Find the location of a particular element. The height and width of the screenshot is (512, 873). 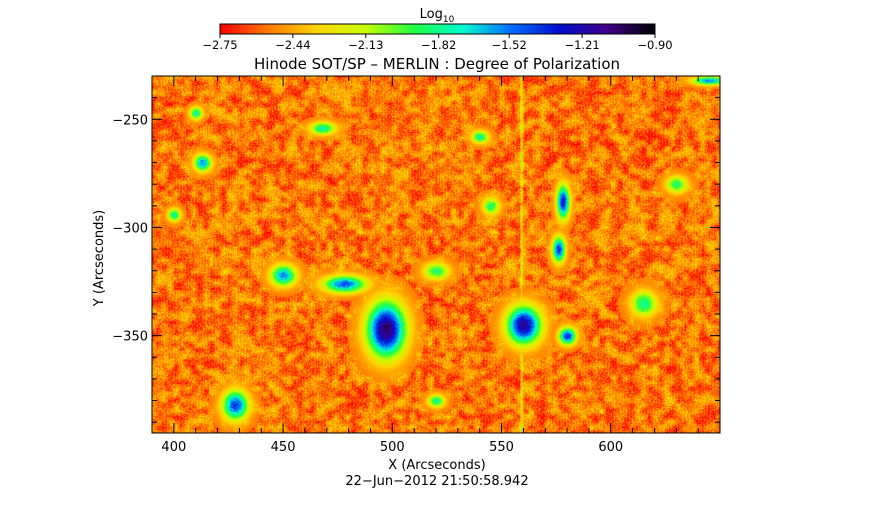

x-axis-label: X (Arcseconds) is located at coordinates (436, 465).